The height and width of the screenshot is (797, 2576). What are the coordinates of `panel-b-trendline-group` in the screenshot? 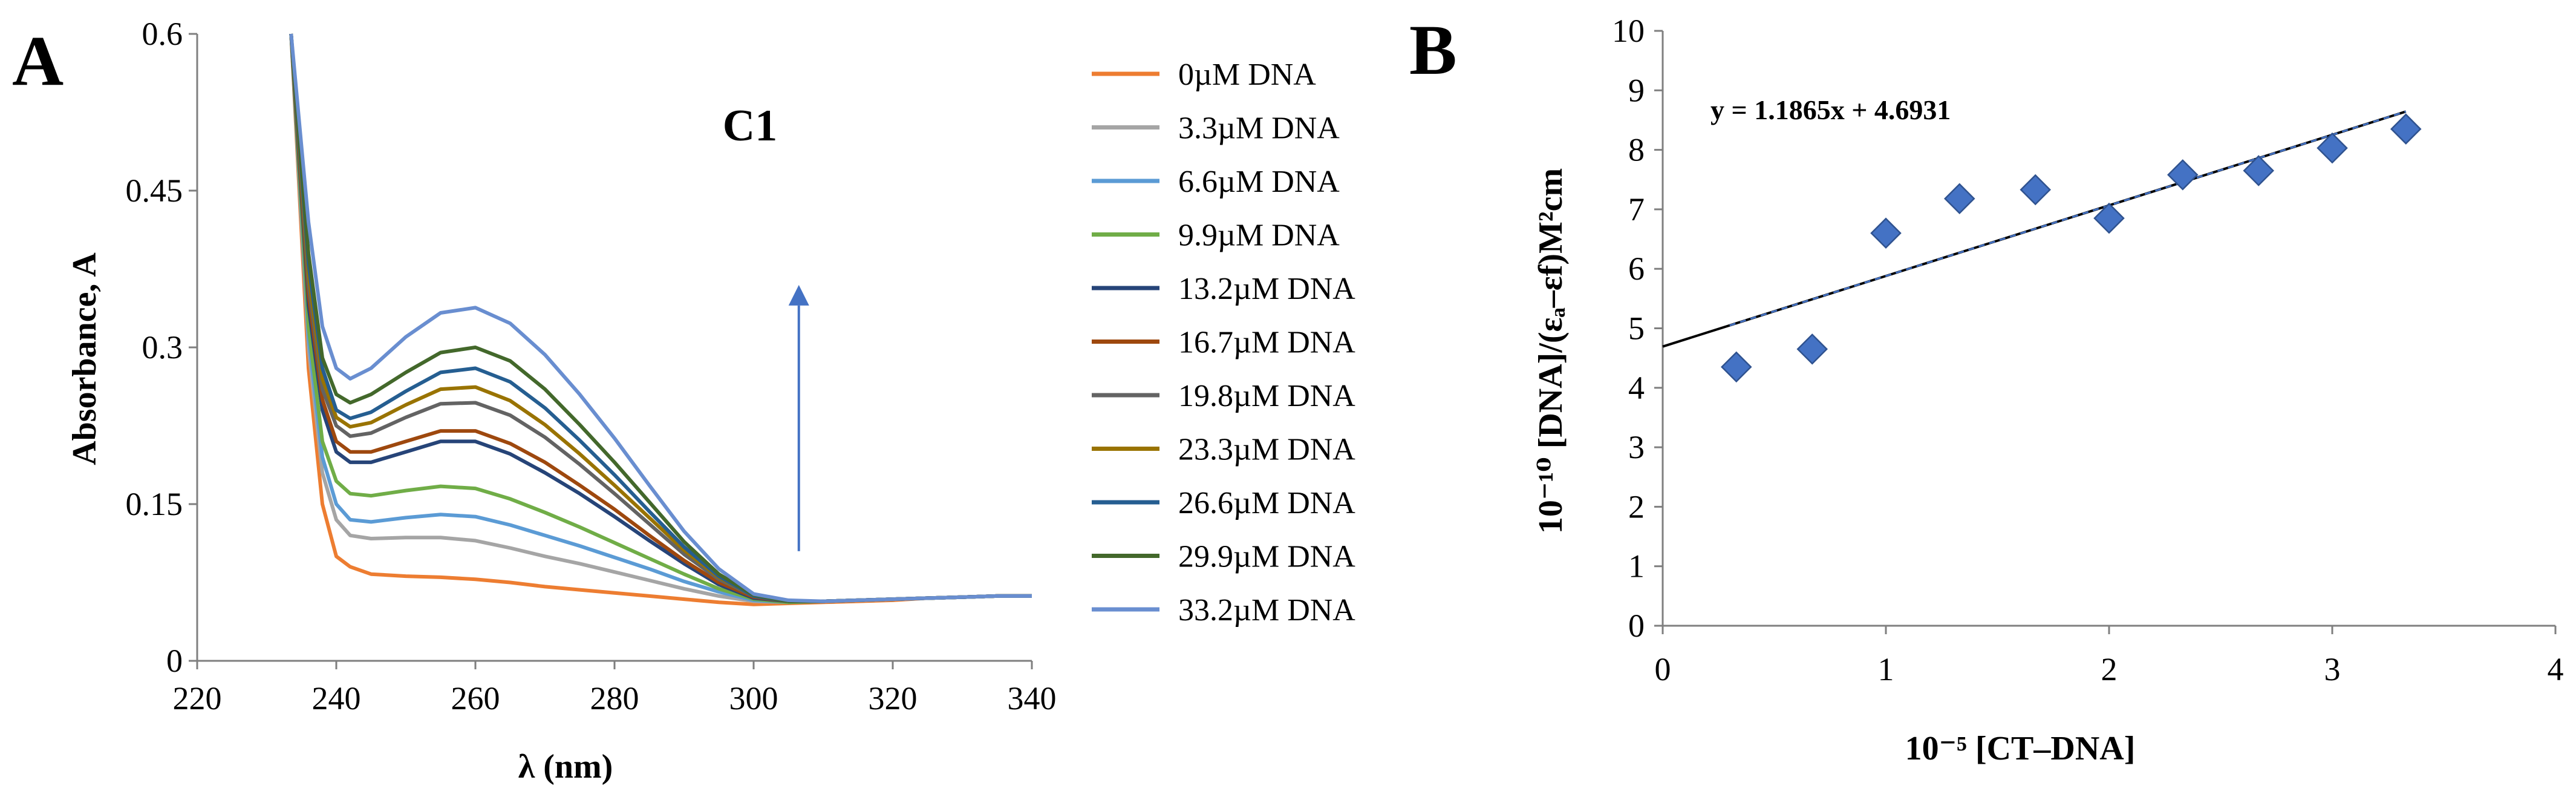 It's located at (2034, 229).